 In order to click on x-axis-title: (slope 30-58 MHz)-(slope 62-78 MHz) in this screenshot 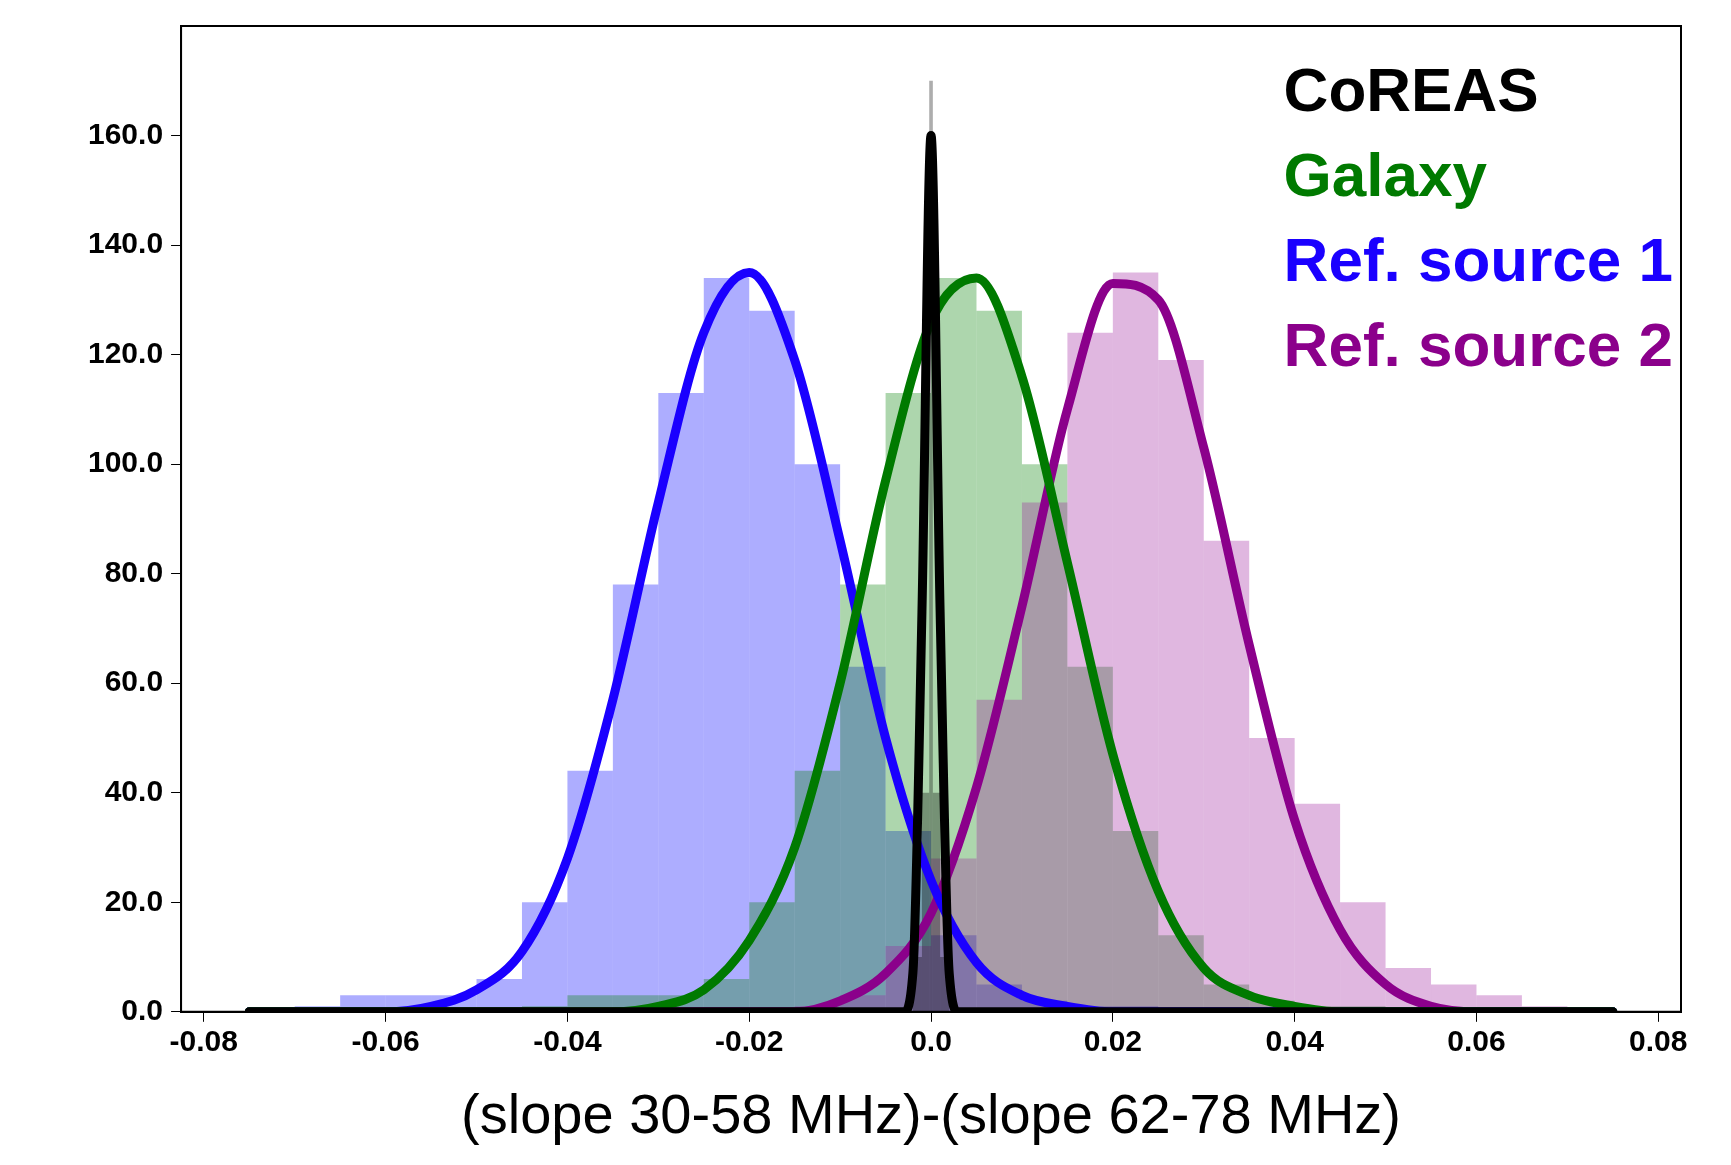, I will do `click(931, 1113)`.